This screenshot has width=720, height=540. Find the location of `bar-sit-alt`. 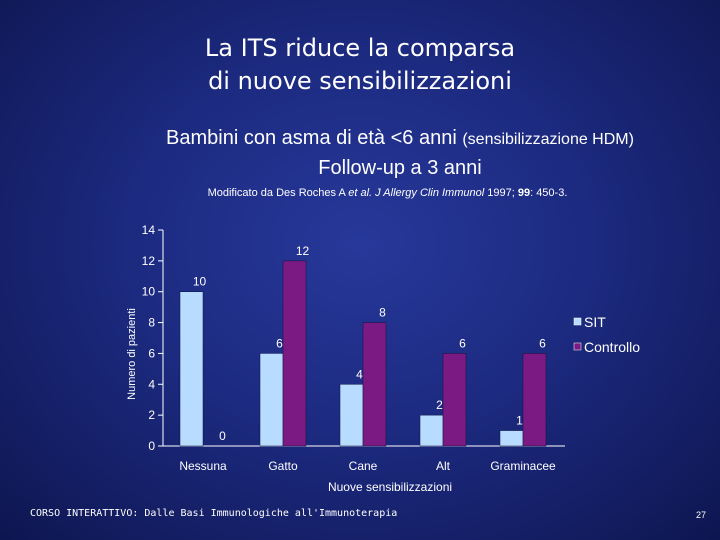

bar-sit-alt is located at coordinates (431, 430).